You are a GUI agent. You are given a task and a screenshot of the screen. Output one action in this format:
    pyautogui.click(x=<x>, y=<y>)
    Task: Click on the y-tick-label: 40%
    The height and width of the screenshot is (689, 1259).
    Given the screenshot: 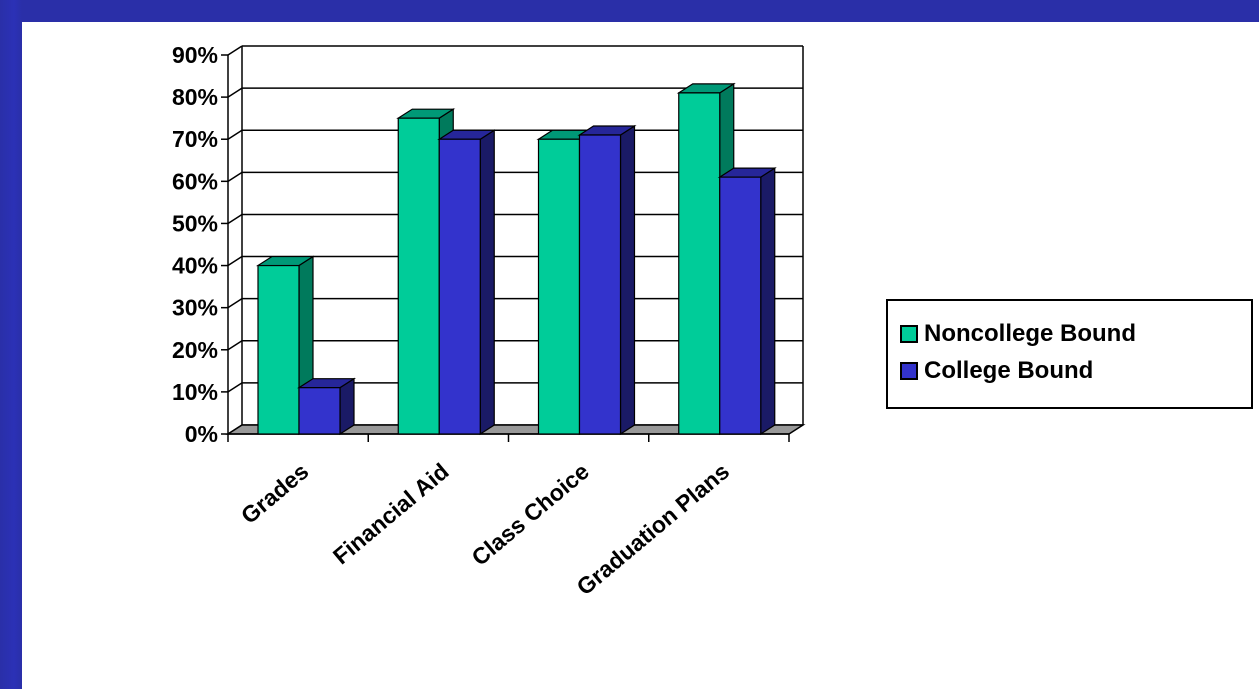 What is the action you would take?
    pyautogui.click(x=195, y=266)
    